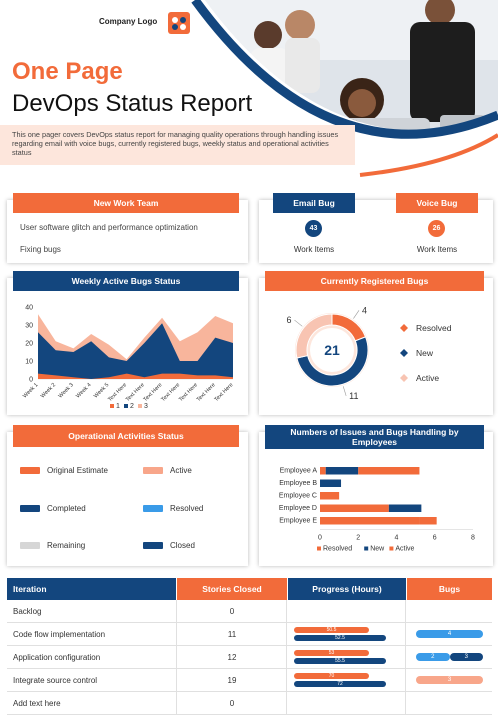 This screenshot has height=720, width=498. What do you see at coordinates (473, 538) in the screenshot?
I see `x-tick-label: 8` at bounding box center [473, 538].